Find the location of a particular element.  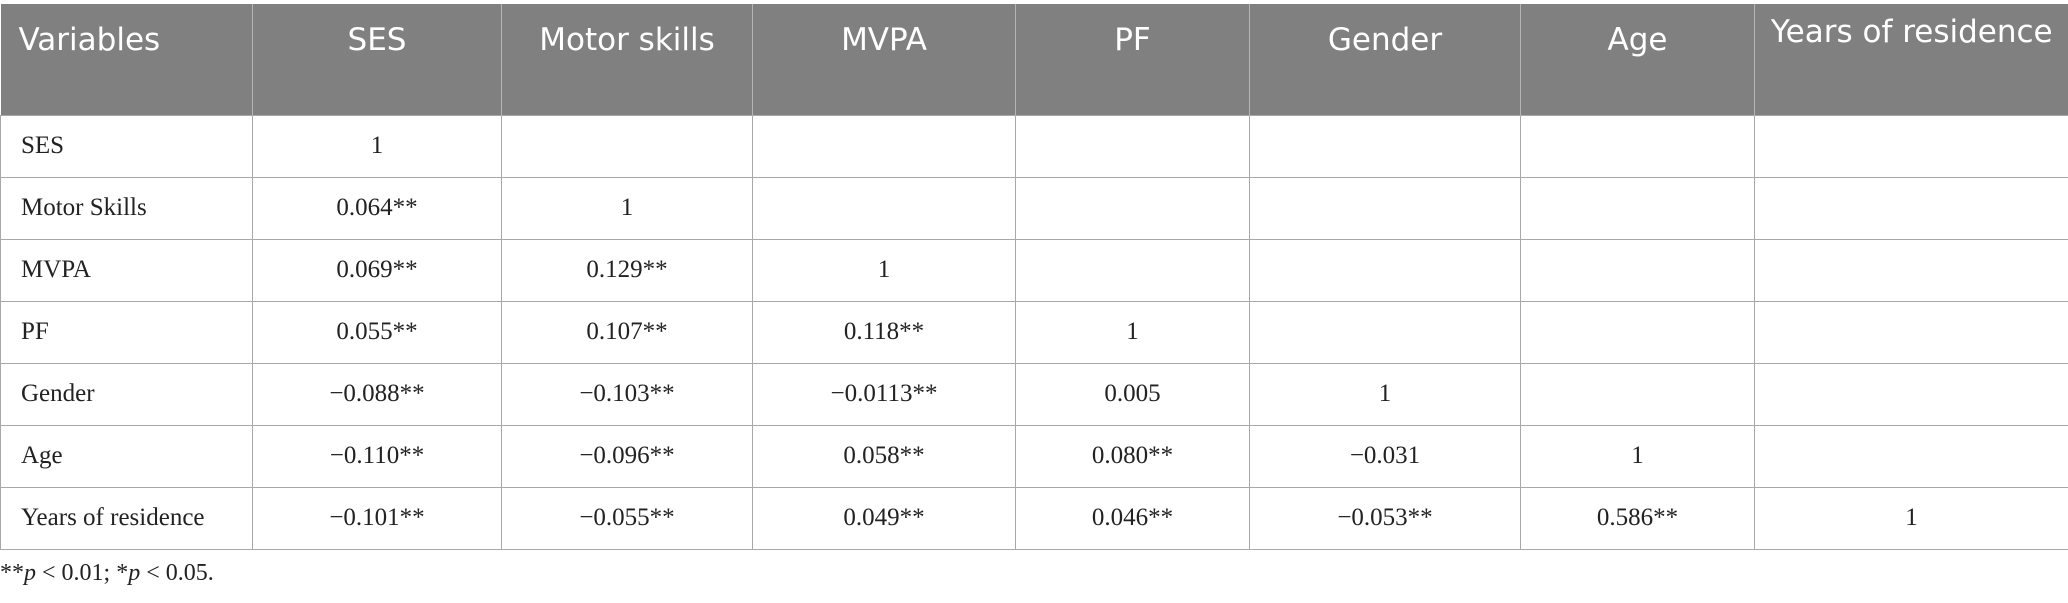

table-cell: −0.0113** is located at coordinates (884, 394).